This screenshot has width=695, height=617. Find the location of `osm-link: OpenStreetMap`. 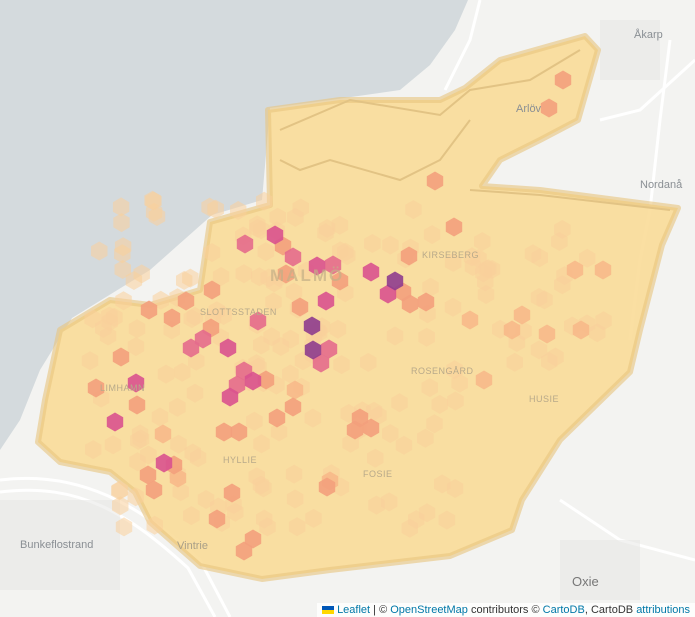

osm-link: OpenStreetMap is located at coordinates (429, 610).